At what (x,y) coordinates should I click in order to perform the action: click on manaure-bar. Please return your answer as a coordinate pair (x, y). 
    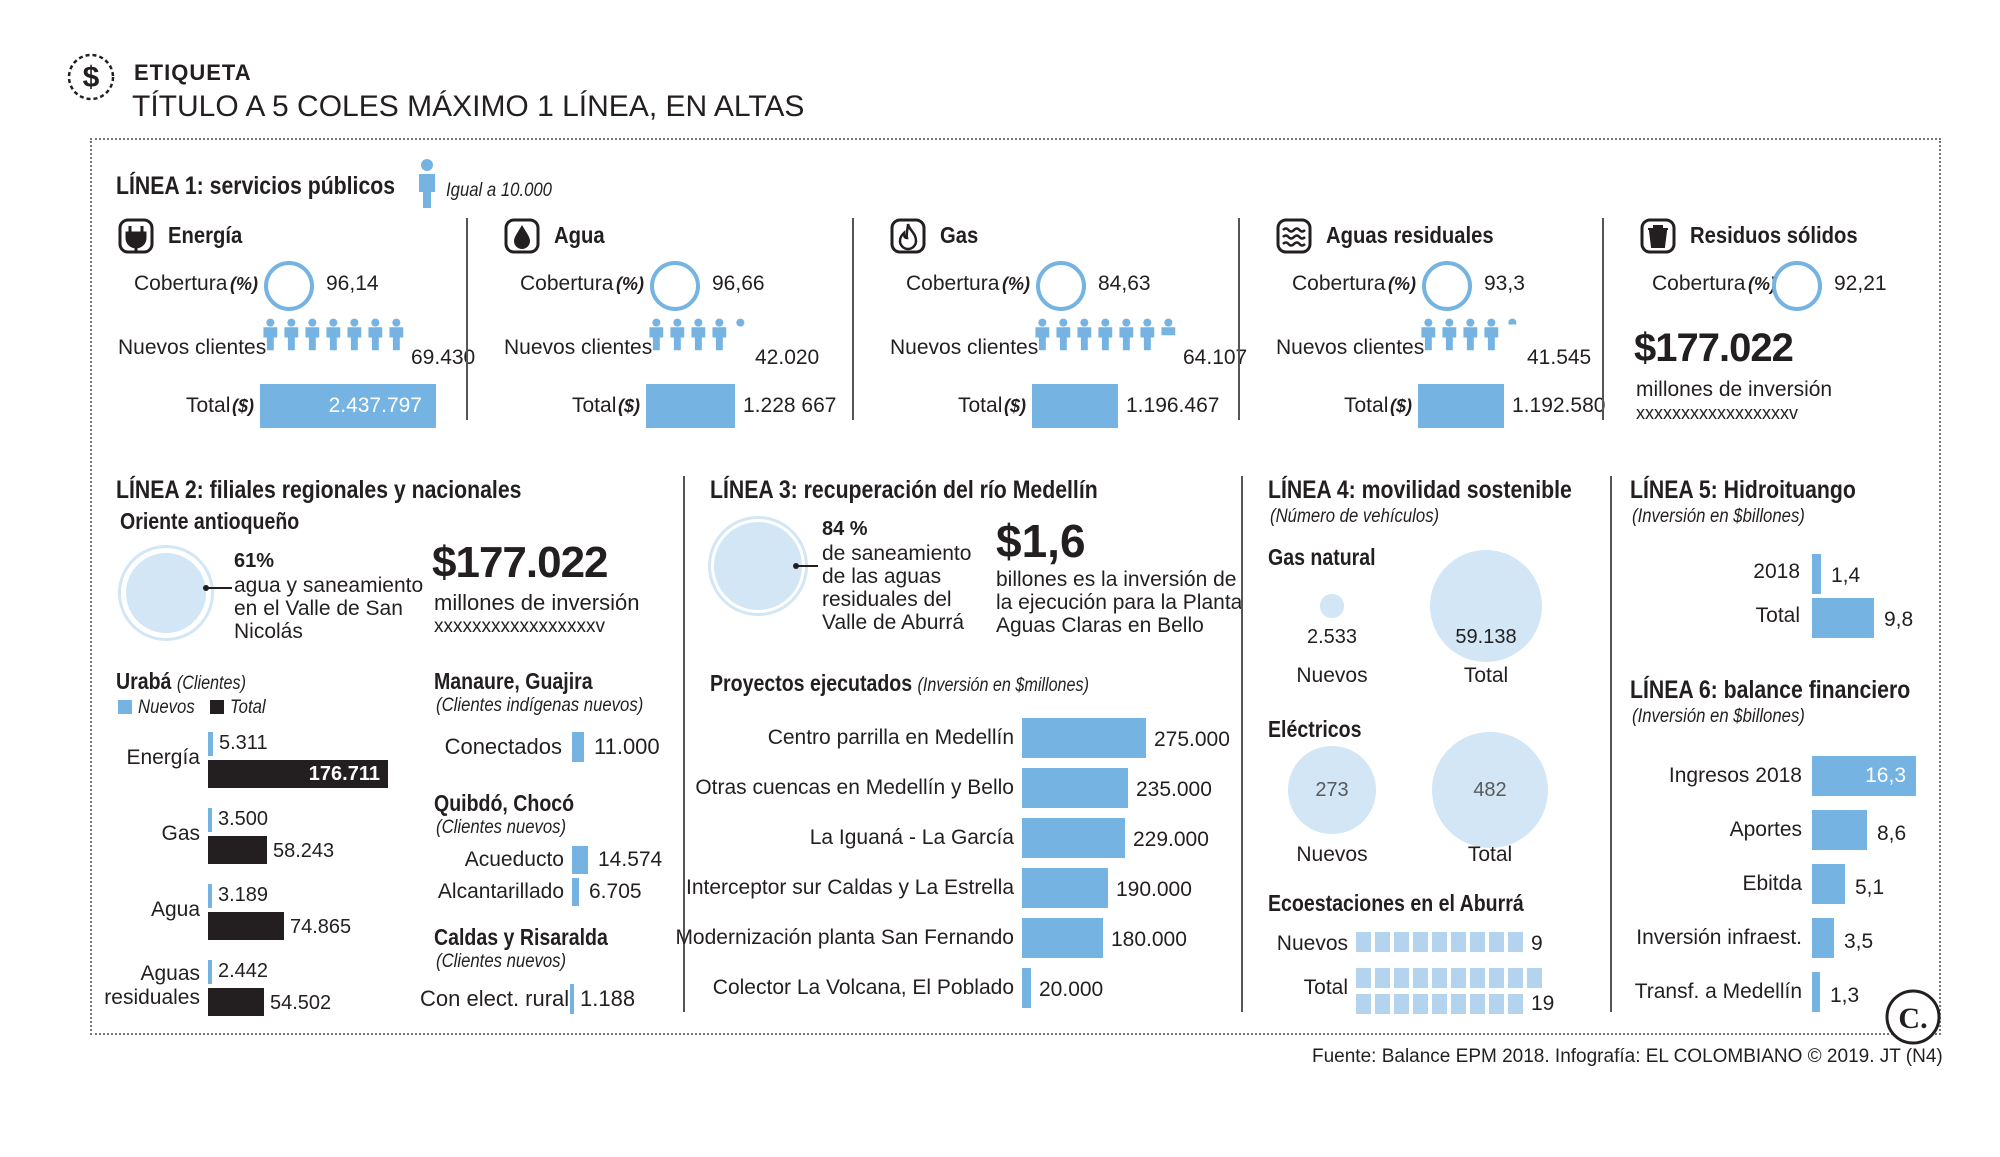
    Looking at the image, I should click on (578, 747).